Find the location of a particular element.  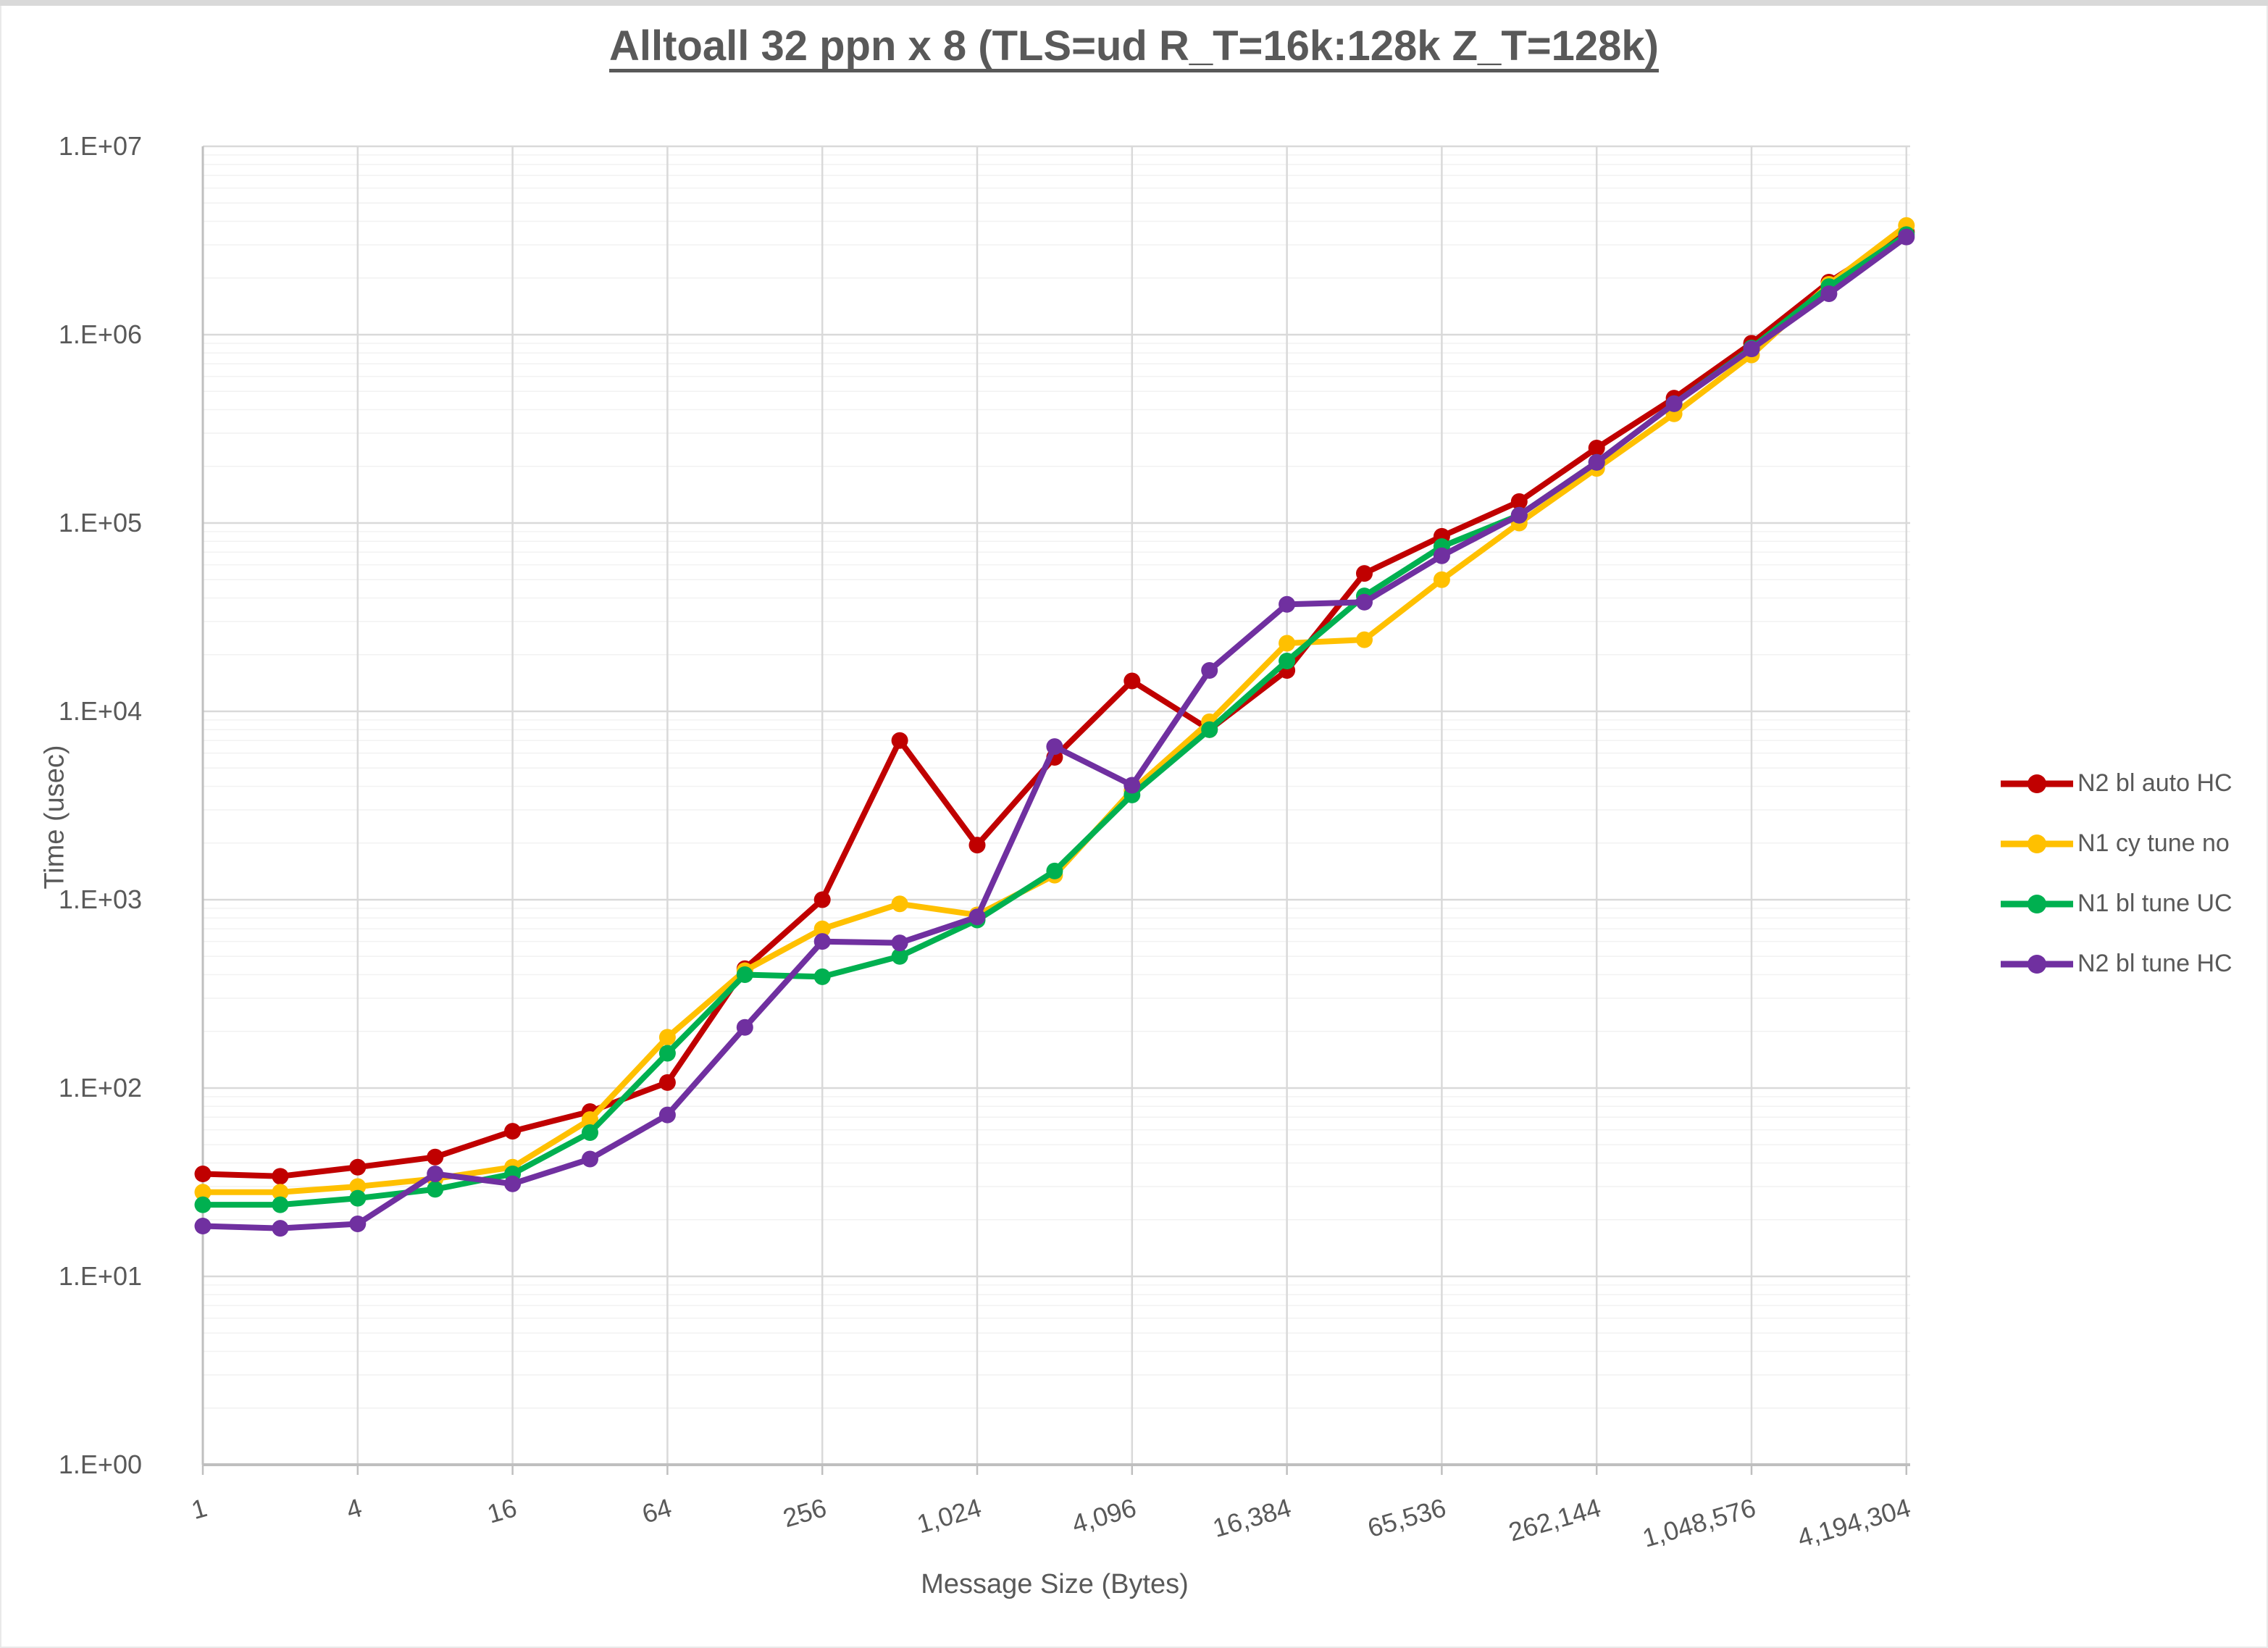

legend-item: N2 bl auto HC is located at coordinates (2131, 783).